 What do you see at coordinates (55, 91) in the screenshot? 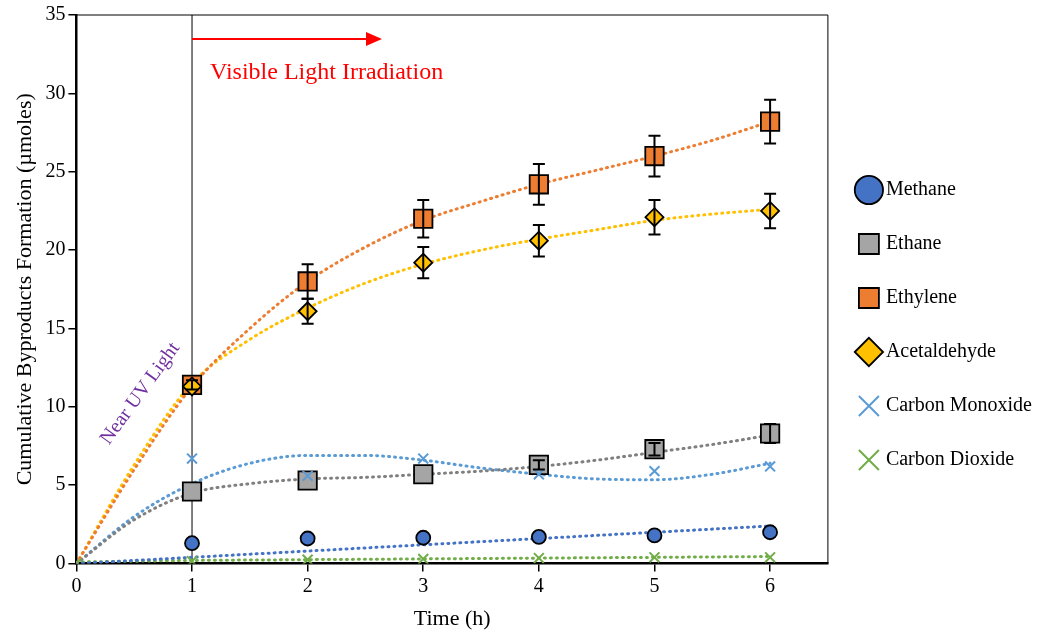
I see `y-tick-label: 30` at bounding box center [55, 91].